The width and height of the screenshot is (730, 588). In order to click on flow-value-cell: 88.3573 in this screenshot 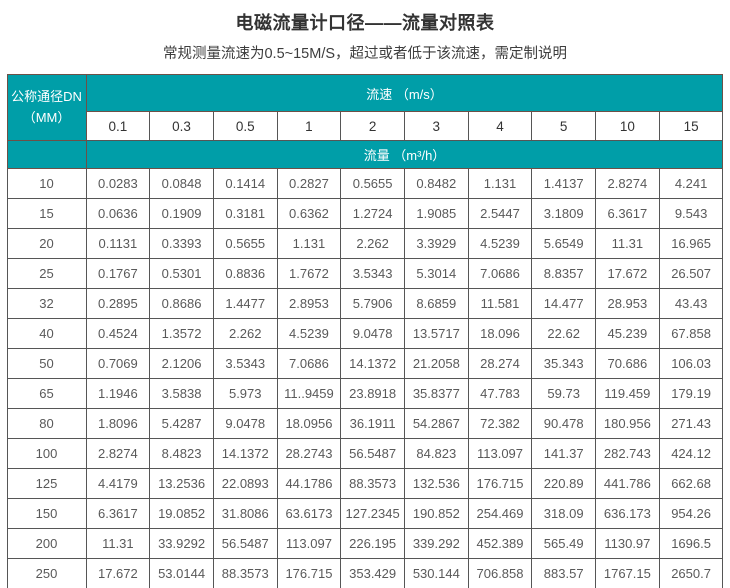, I will do `click(245, 573)`.